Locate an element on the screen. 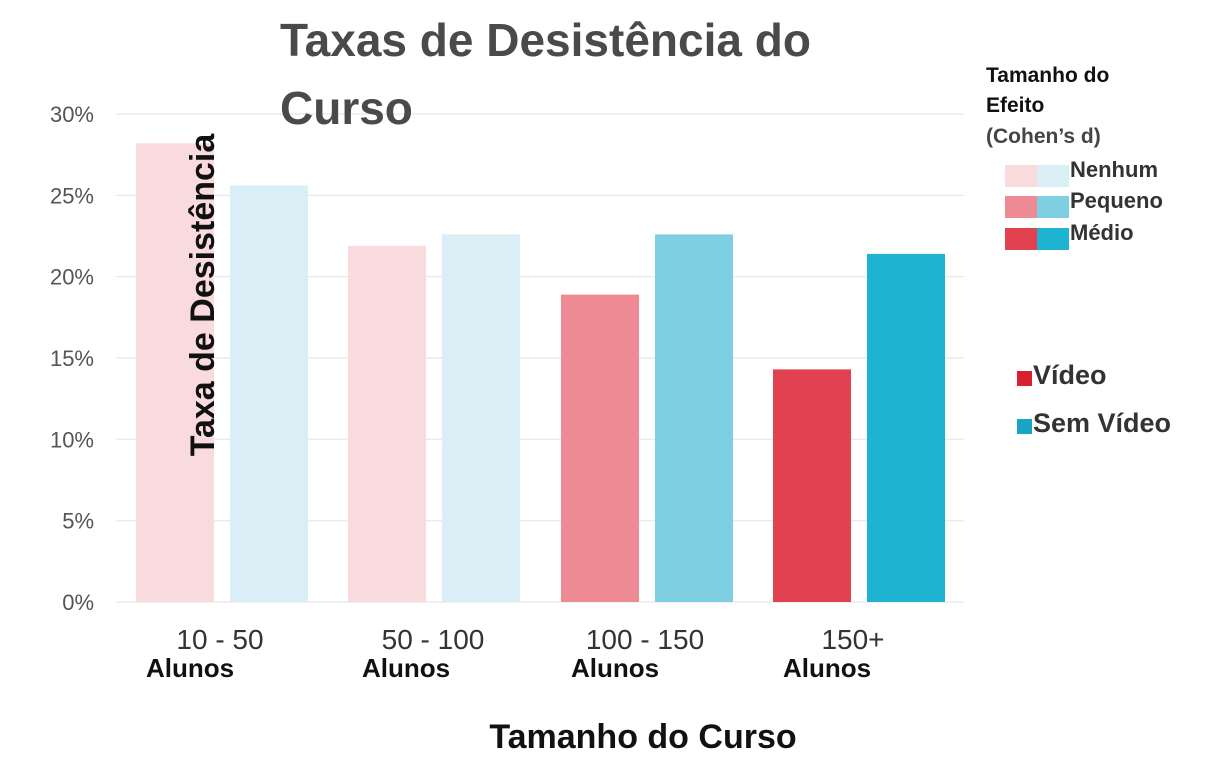 Image resolution: width=1218 pixels, height=776 pixels. legend-effect-subtitle: (Cohen’s d) is located at coordinates (1043, 136).